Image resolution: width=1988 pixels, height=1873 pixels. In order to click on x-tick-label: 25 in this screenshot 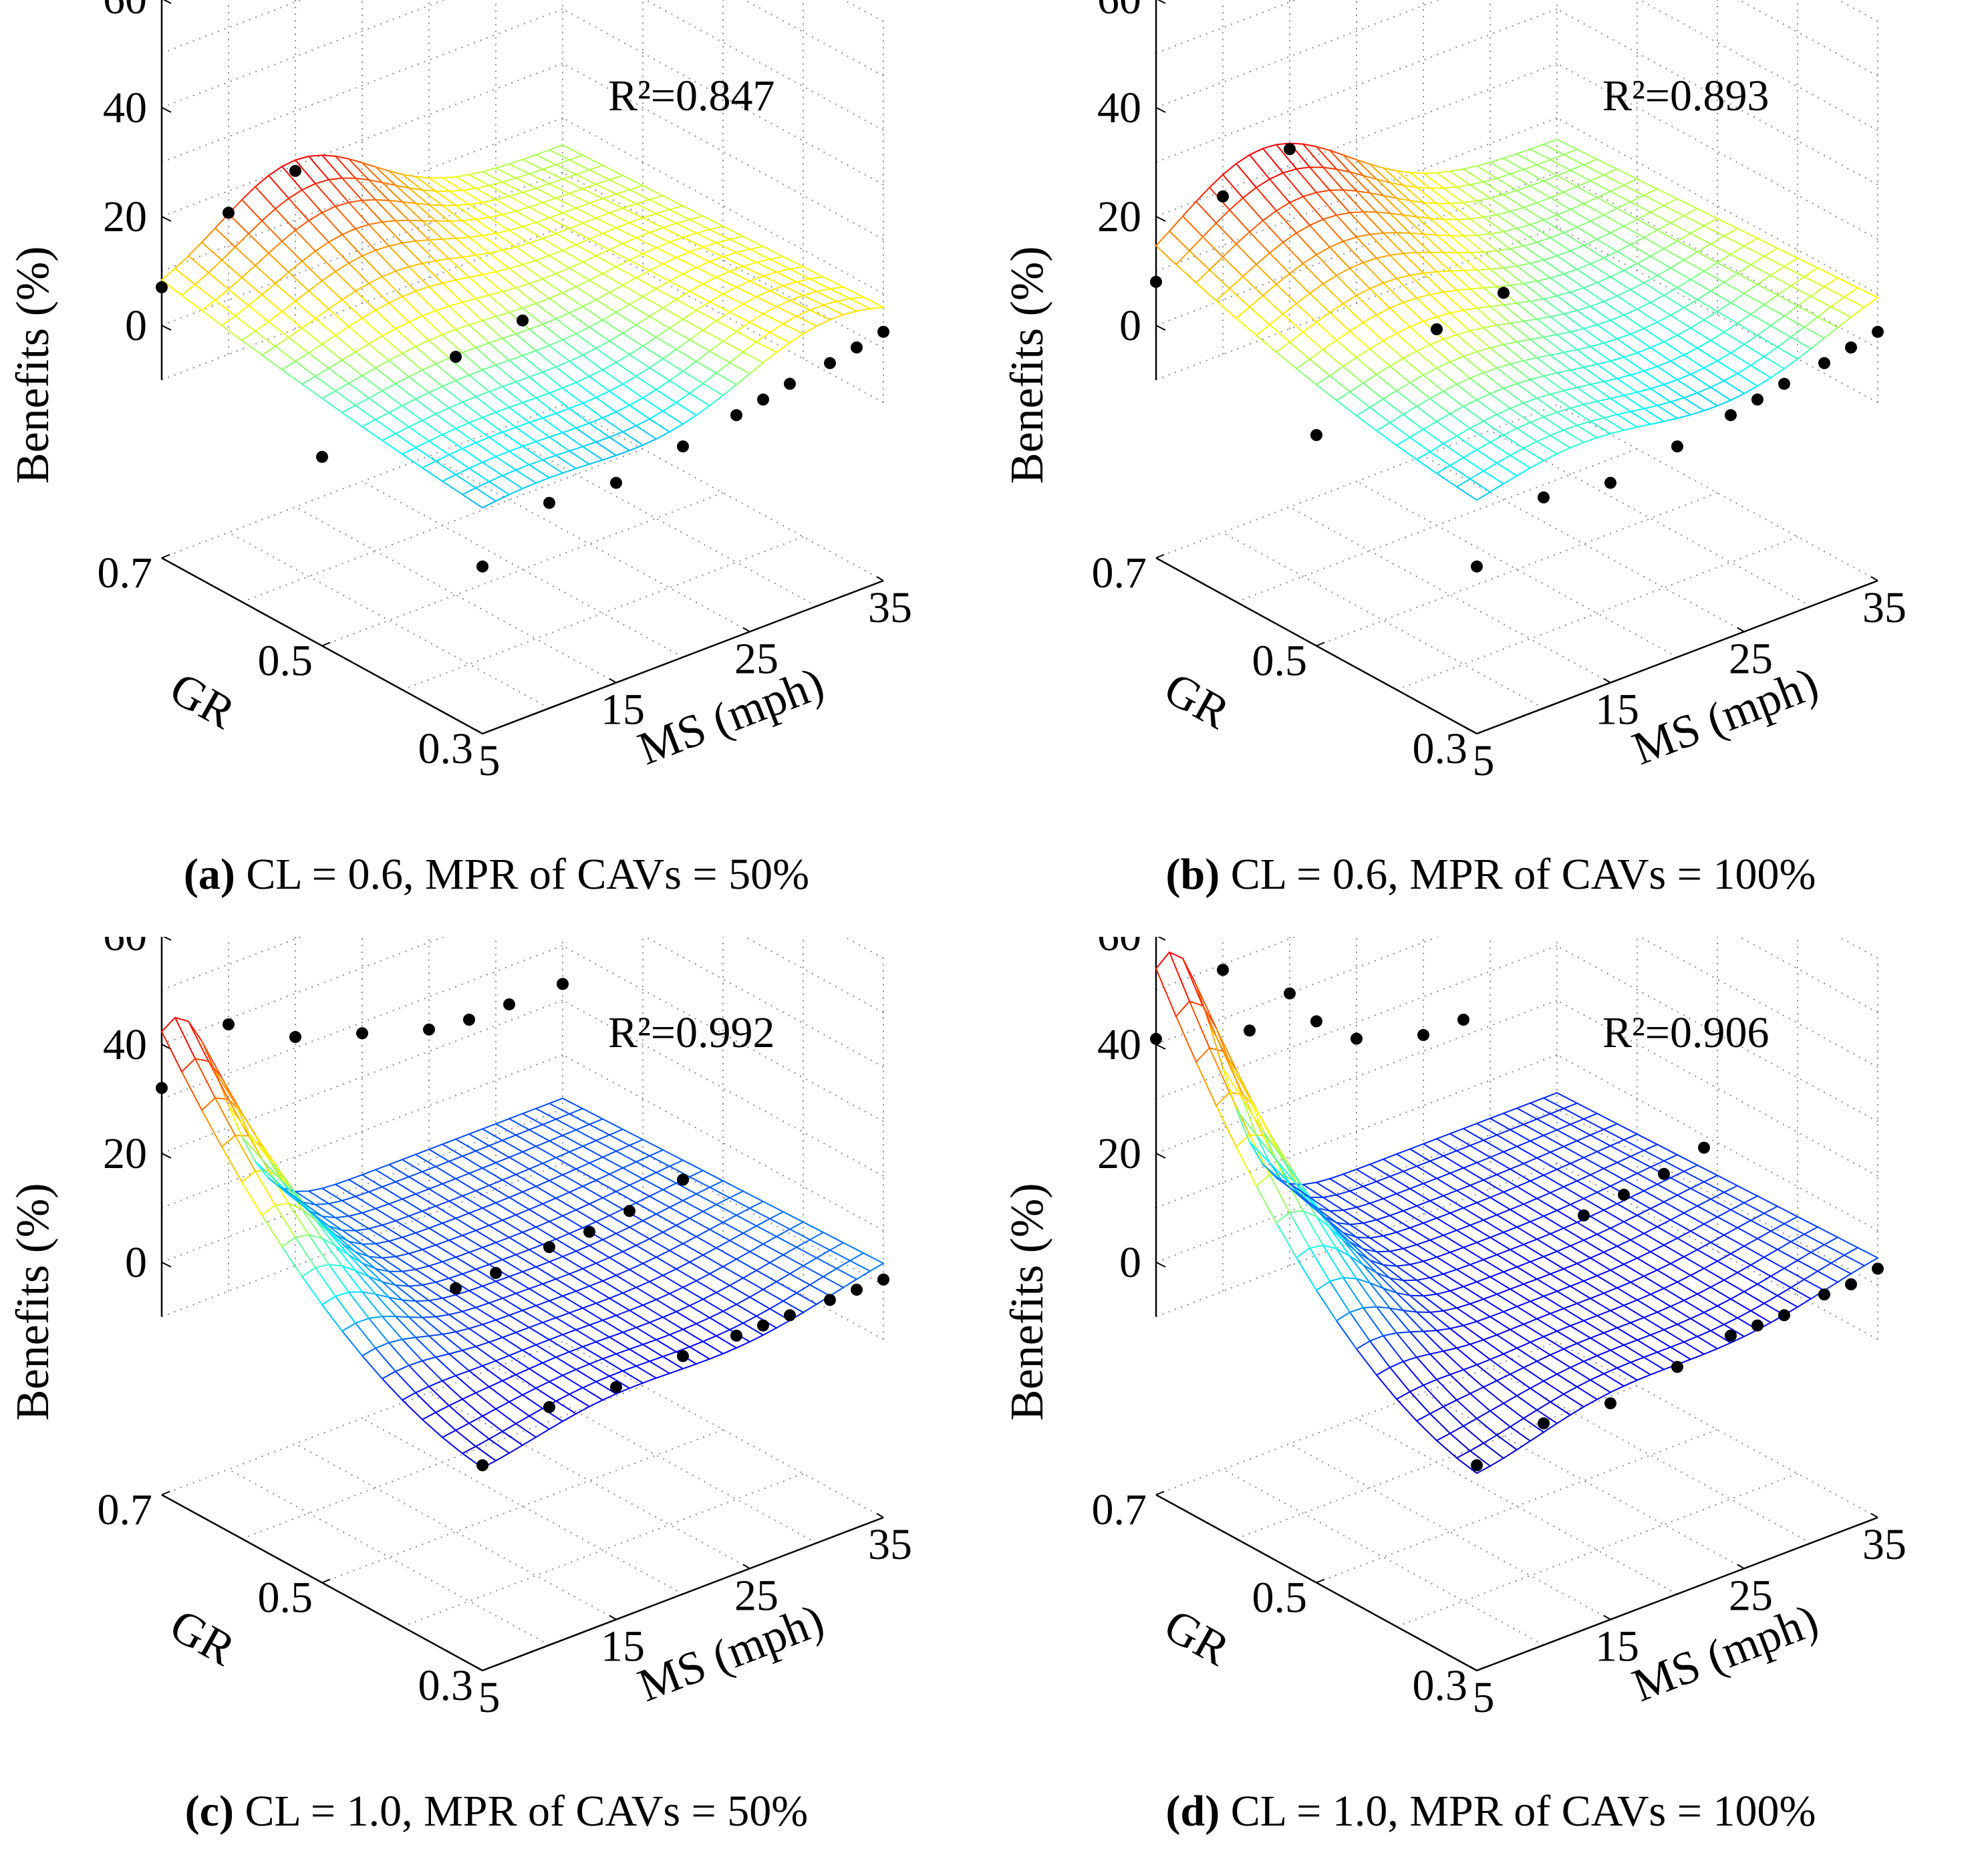, I will do `click(756, 1595)`.